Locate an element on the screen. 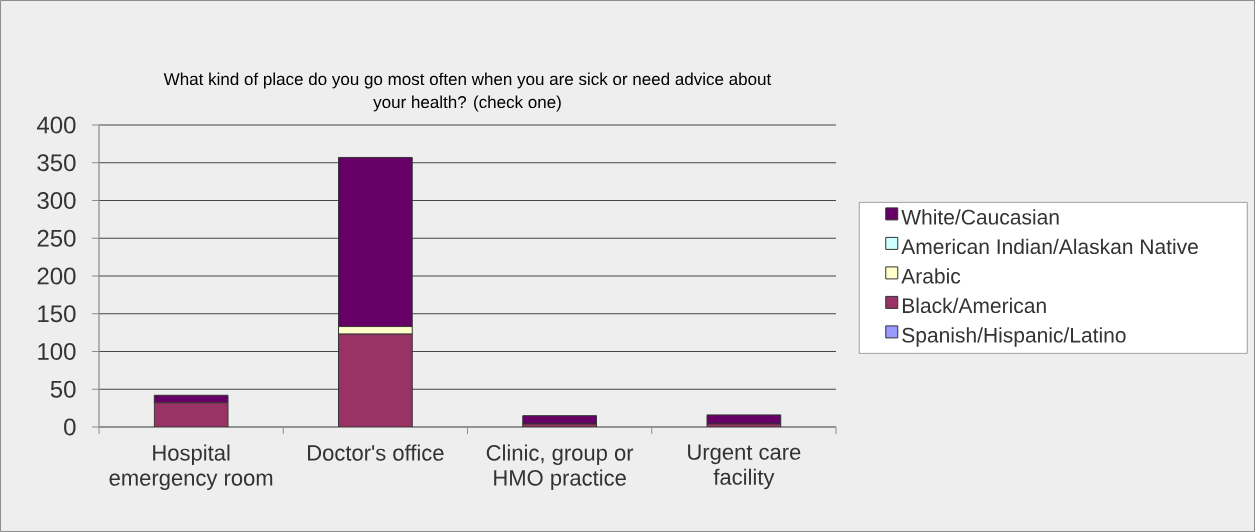 This screenshot has width=1255, height=532. x-tick-label: Hospital emergency room is located at coordinates (191, 467).